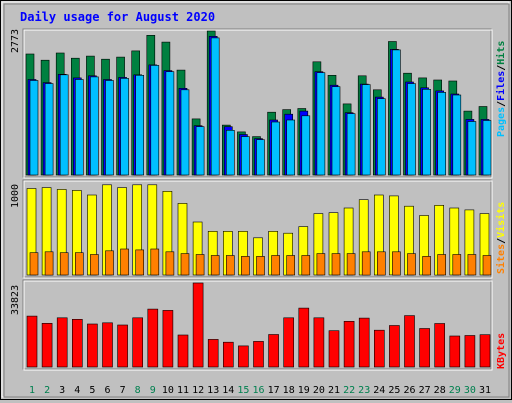 This screenshot has width=512, height=403. Describe the element at coordinates (168, 390) in the screenshot. I see `x-tick-label-10: 10` at that location.